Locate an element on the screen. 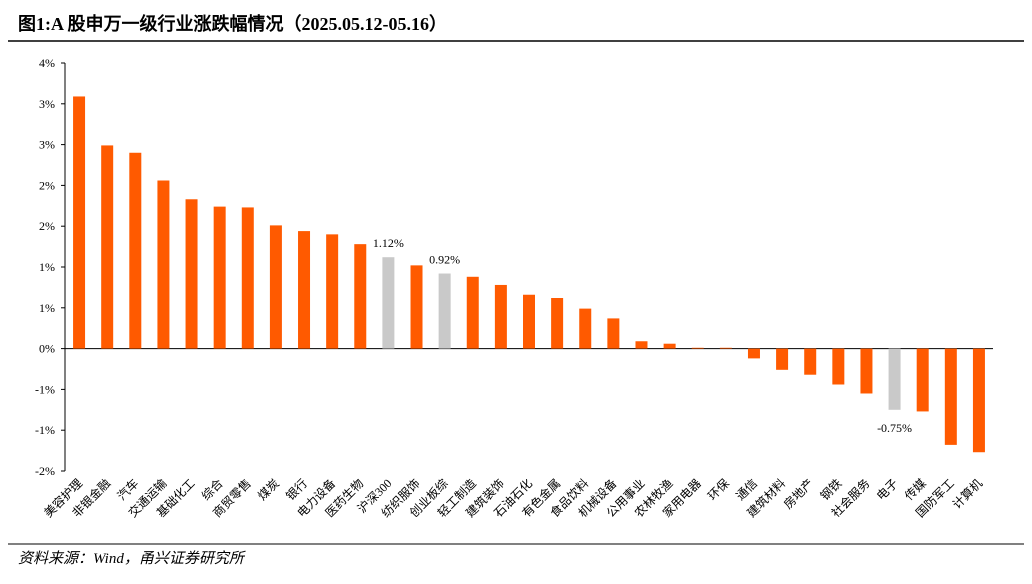 Image resolution: width=1032 pixels, height=584 pixels. y-tick-label: -2% is located at coordinates (45, 471).